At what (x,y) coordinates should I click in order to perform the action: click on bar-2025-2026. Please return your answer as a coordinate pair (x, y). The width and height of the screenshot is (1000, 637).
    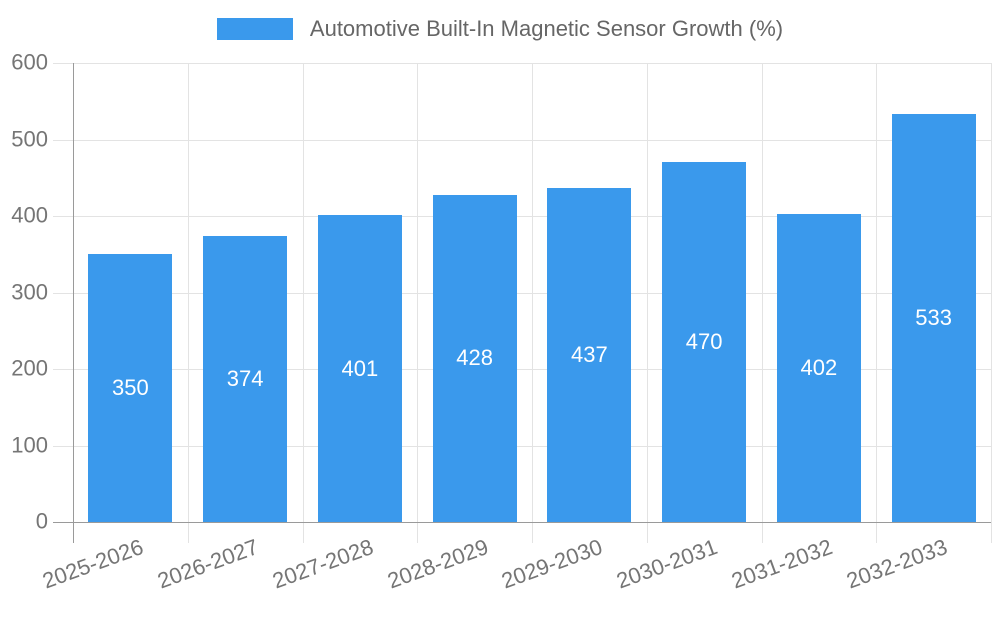
    Looking at the image, I should click on (130, 388).